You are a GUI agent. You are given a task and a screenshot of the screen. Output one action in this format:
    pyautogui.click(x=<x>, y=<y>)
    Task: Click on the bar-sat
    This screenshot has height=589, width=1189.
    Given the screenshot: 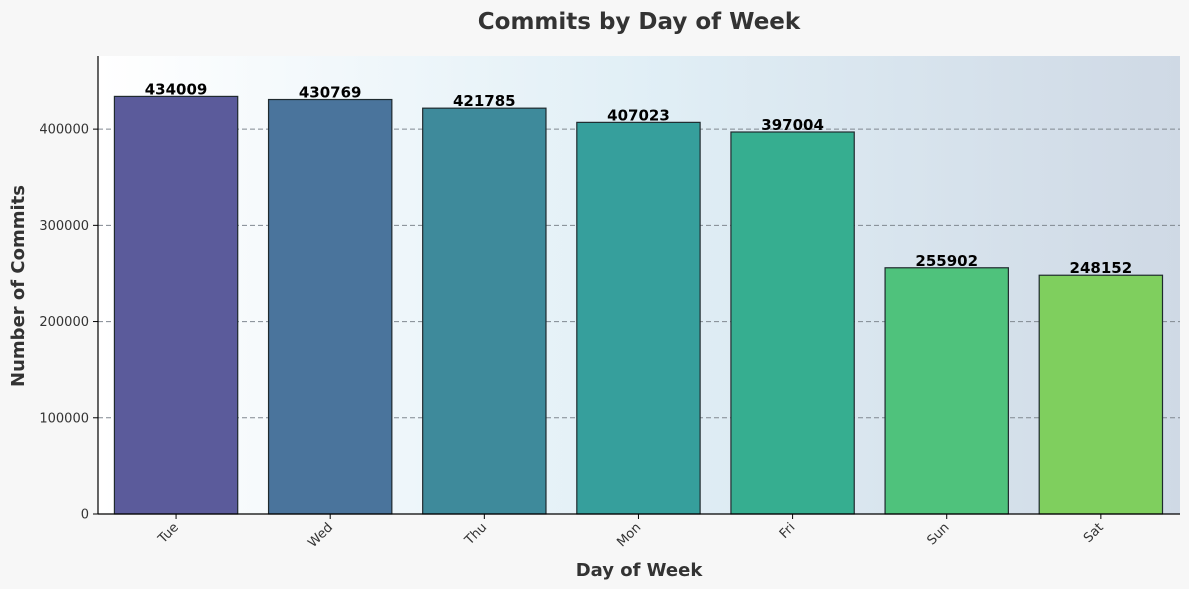 What is the action you would take?
    pyautogui.click(x=1101, y=394)
    